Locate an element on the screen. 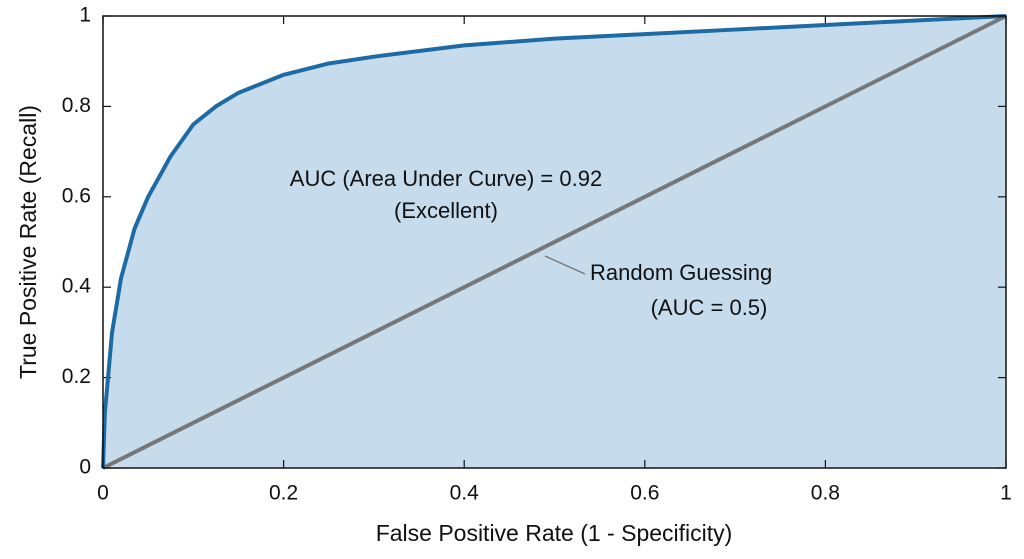 The image size is (1024, 559). x-tick-label: 0.8 is located at coordinates (825, 493).